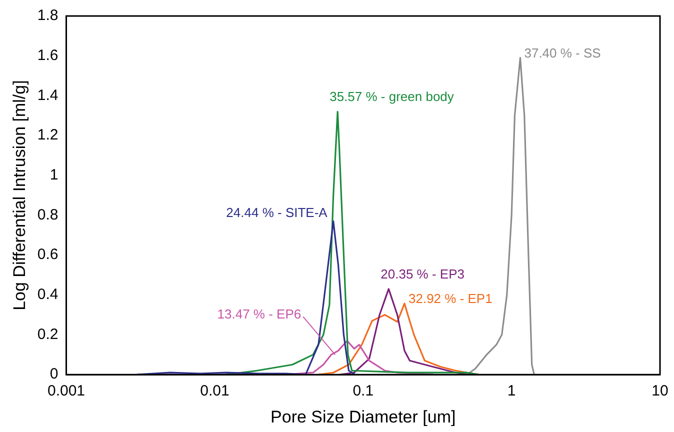 The image size is (674, 432). What do you see at coordinates (47, 55) in the screenshot?
I see `y-tick-label: 1.6` at bounding box center [47, 55].